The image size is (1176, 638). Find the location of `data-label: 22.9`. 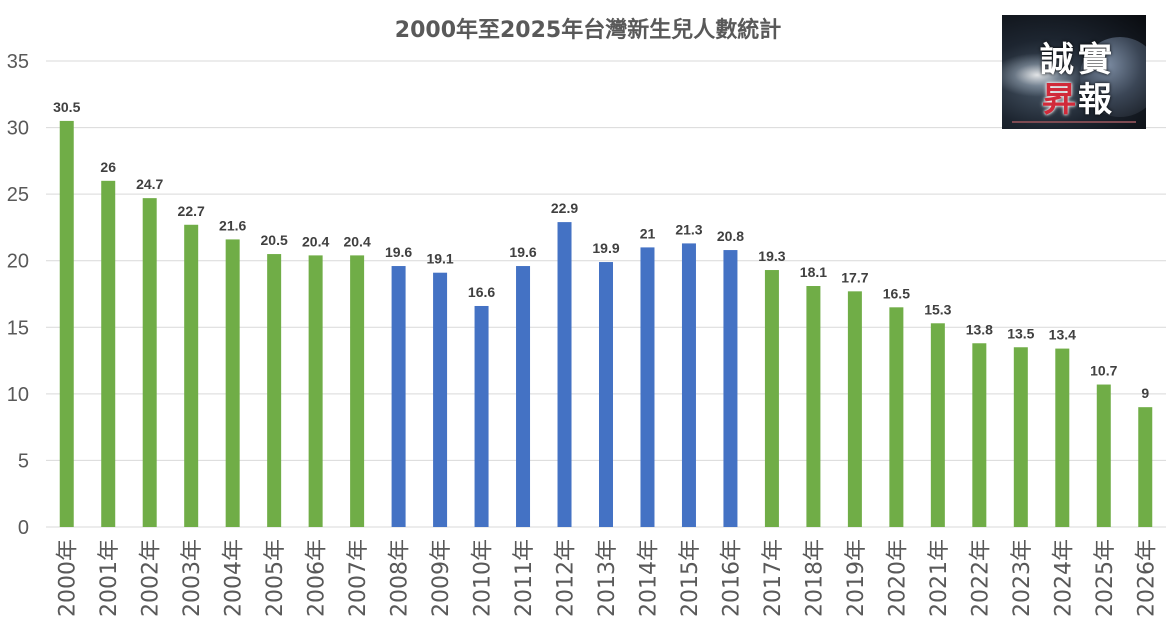

data-label: 22.9 is located at coordinates (564, 208).